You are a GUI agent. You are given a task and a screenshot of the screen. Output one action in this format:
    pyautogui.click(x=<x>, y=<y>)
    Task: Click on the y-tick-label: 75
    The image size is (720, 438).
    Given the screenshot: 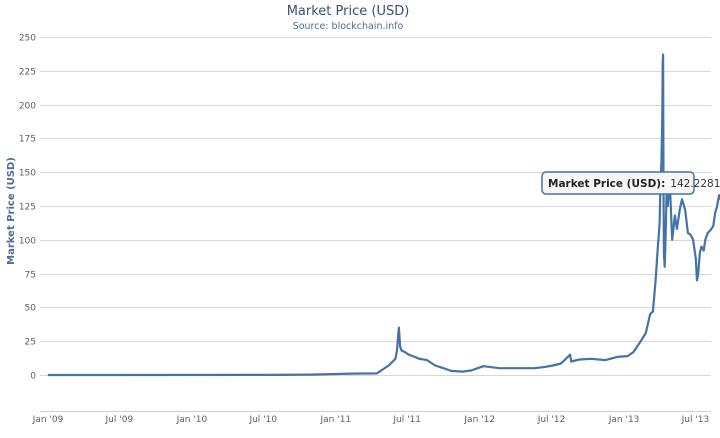 What is the action you would take?
    pyautogui.click(x=30, y=276)
    